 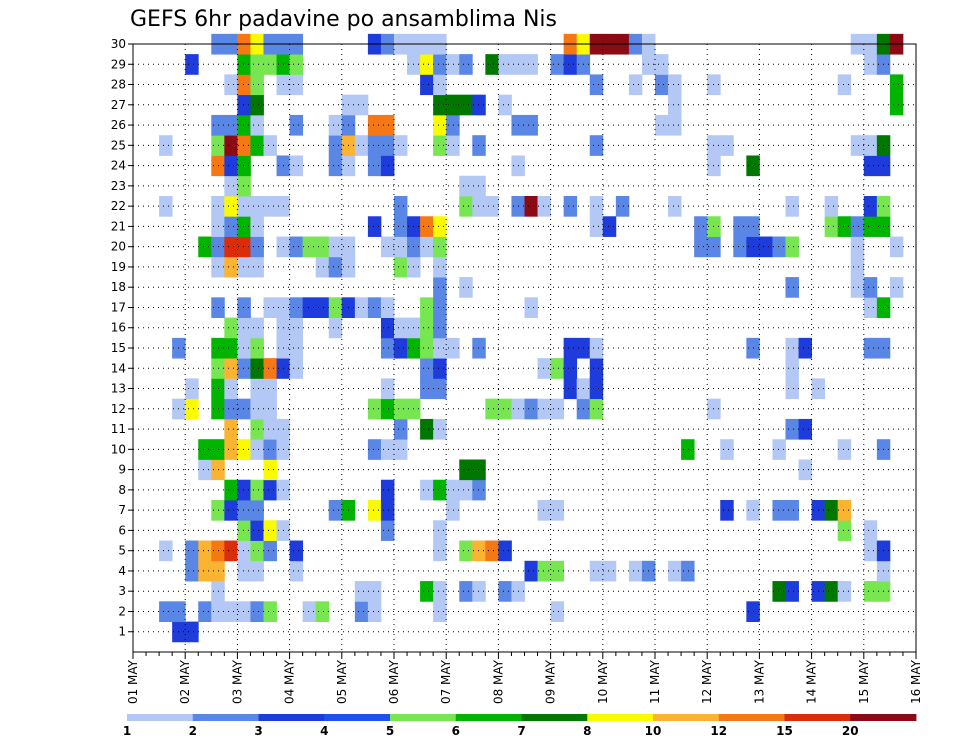 What do you see at coordinates (118, 267) in the screenshot?
I see `y-tick-label: 19` at bounding box center [118, 267].